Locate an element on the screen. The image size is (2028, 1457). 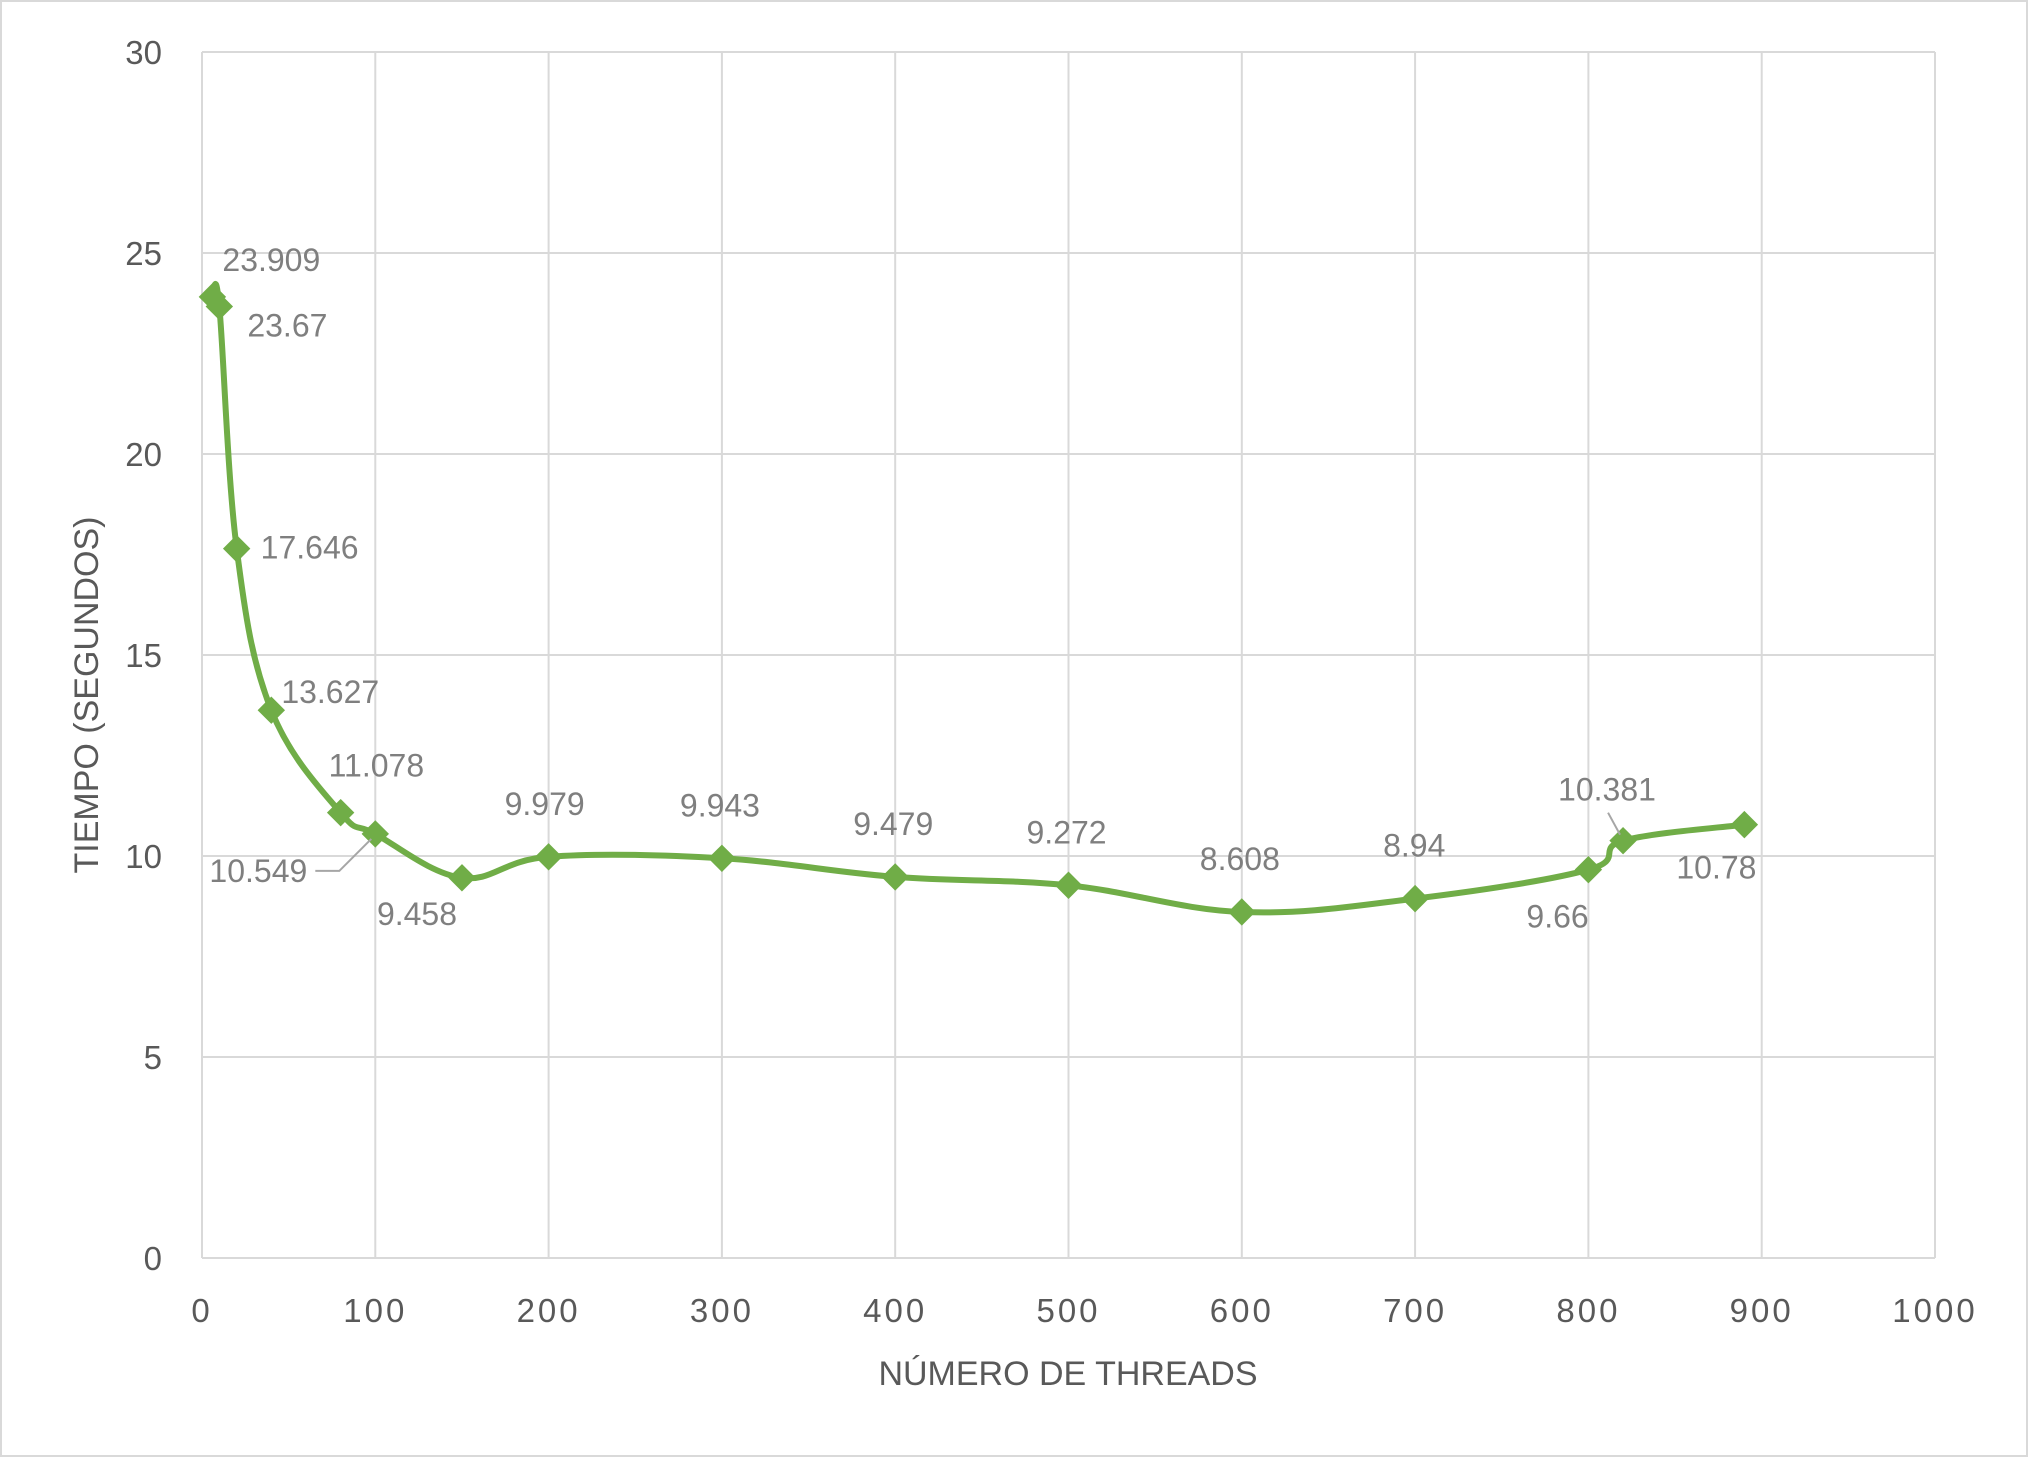
data-label: 9.979 is located at coordinates (545, 804).